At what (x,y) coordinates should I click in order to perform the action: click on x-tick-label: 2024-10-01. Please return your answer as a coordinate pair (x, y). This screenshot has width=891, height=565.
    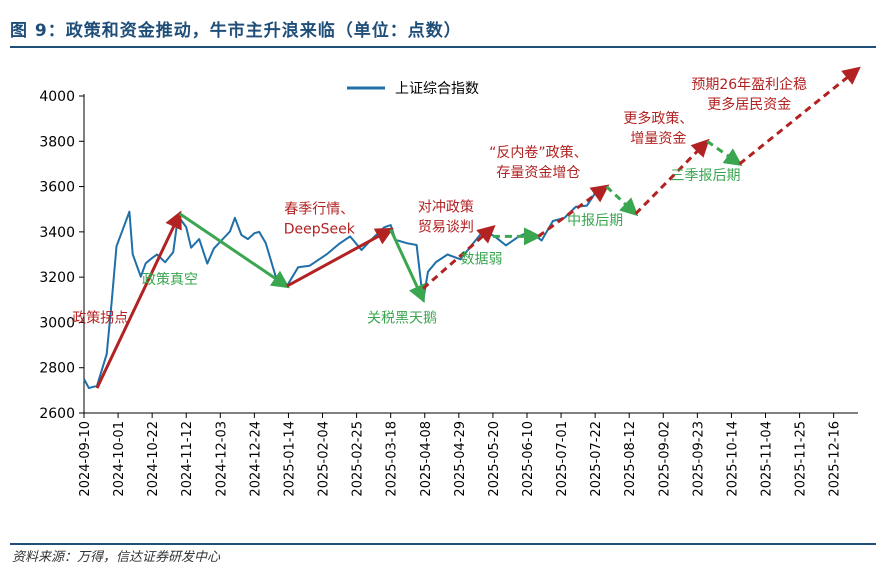
    Looking at the image, I should click on (119, 459).